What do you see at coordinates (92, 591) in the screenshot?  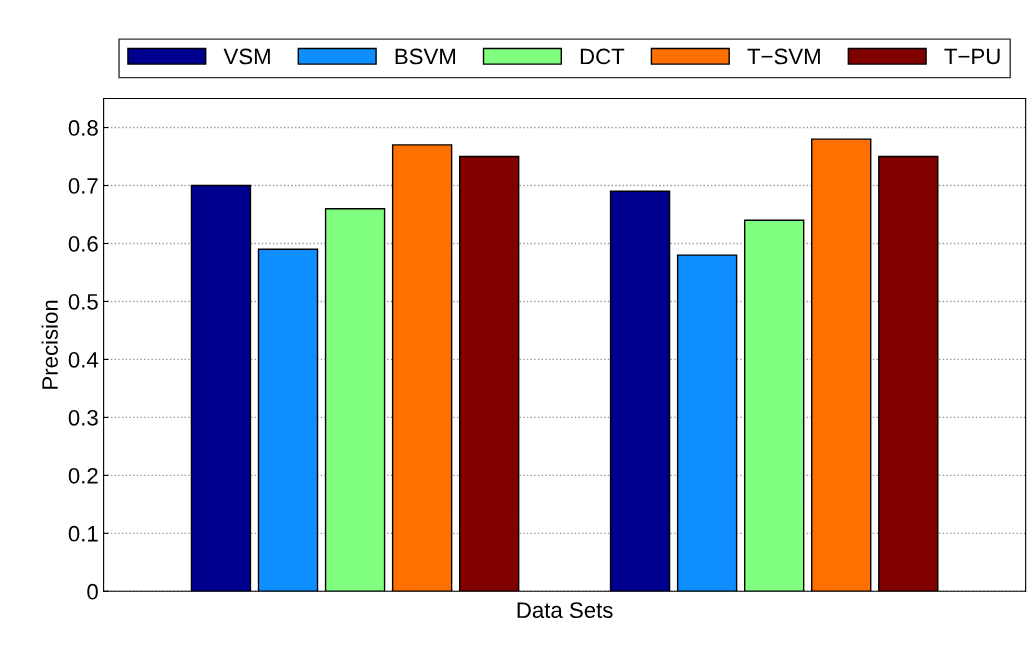 I see `y-tick-label: 0` at bounding box center [92, 591].